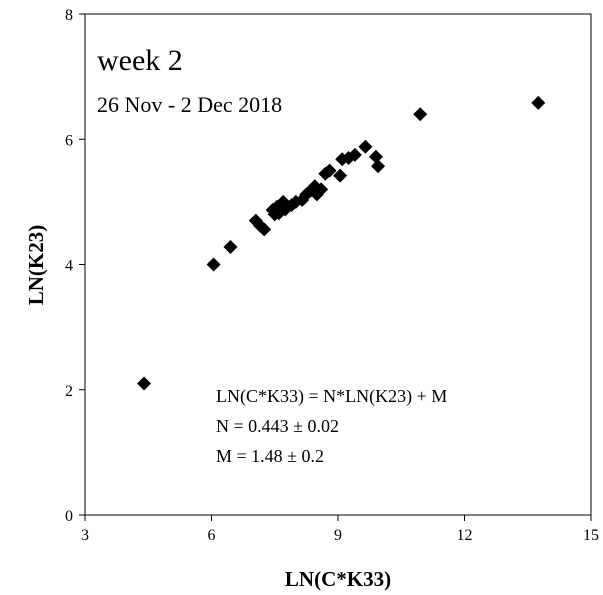  Describe the element at coordinates (69, 15) in the screenshot. I see `y-tick-label: 8` at that location.